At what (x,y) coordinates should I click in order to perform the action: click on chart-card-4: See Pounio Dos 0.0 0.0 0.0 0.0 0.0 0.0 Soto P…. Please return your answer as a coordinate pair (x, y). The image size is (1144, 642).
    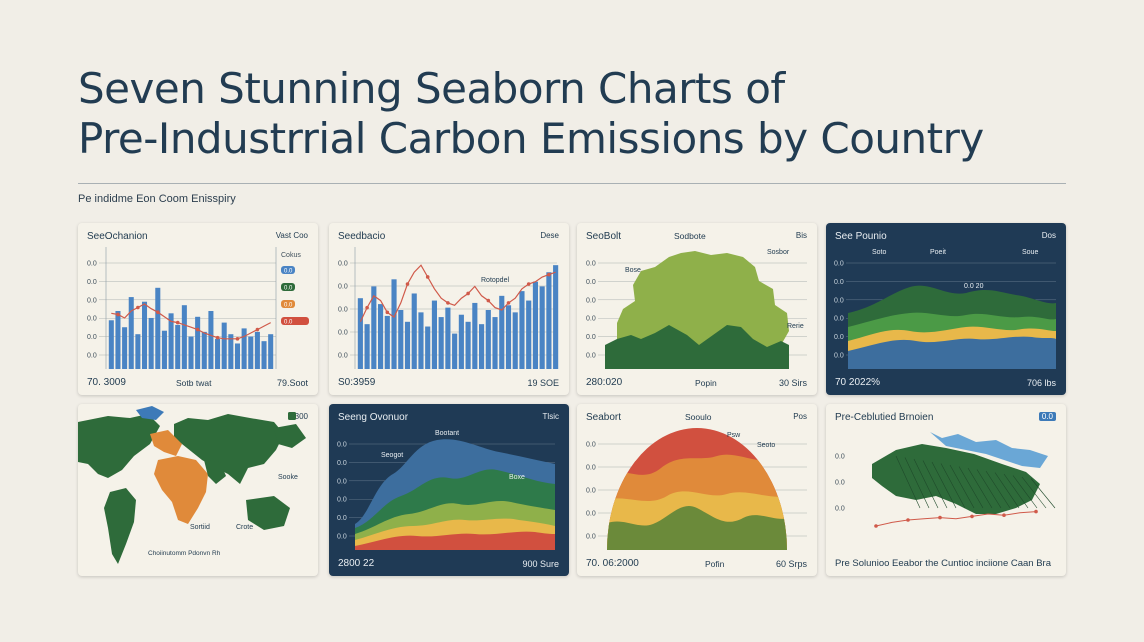
    Looking at the image, I should click on (946, 309).